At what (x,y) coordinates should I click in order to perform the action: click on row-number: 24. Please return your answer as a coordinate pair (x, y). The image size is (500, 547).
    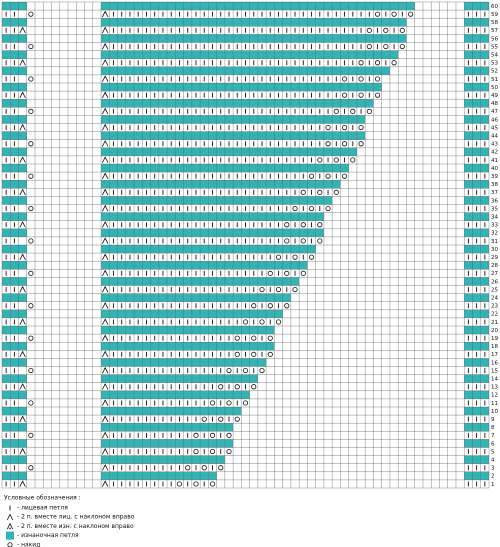
    Looking at the image, I should click on (494, 298).